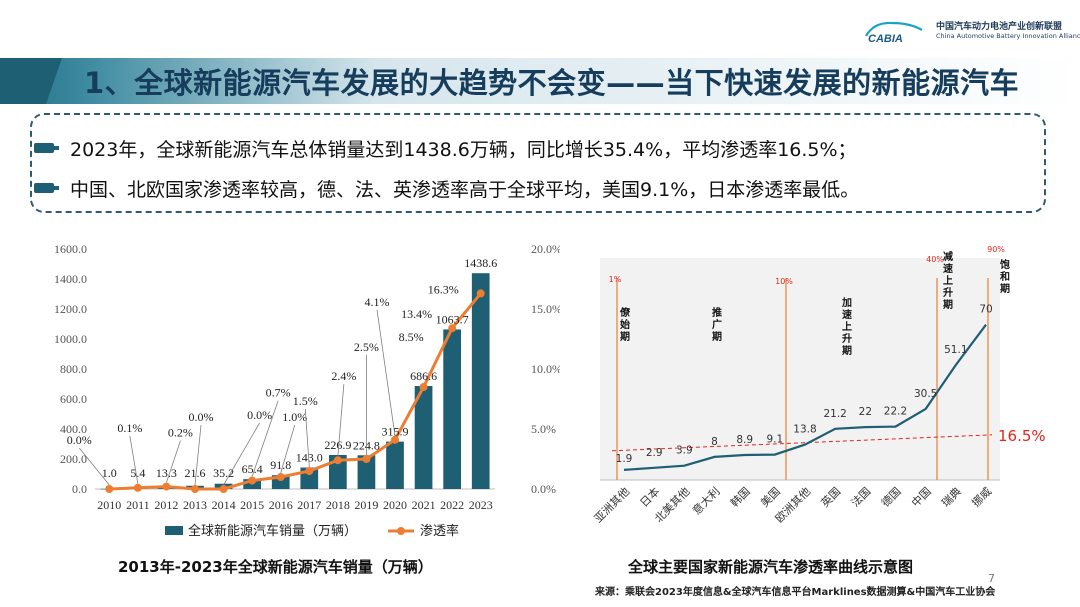 The width and height of the screenshot is (1080, 607). Describe the element at coordinates (860, 496) in the screenshot. I see `country-tick-label: 法国` at that location.